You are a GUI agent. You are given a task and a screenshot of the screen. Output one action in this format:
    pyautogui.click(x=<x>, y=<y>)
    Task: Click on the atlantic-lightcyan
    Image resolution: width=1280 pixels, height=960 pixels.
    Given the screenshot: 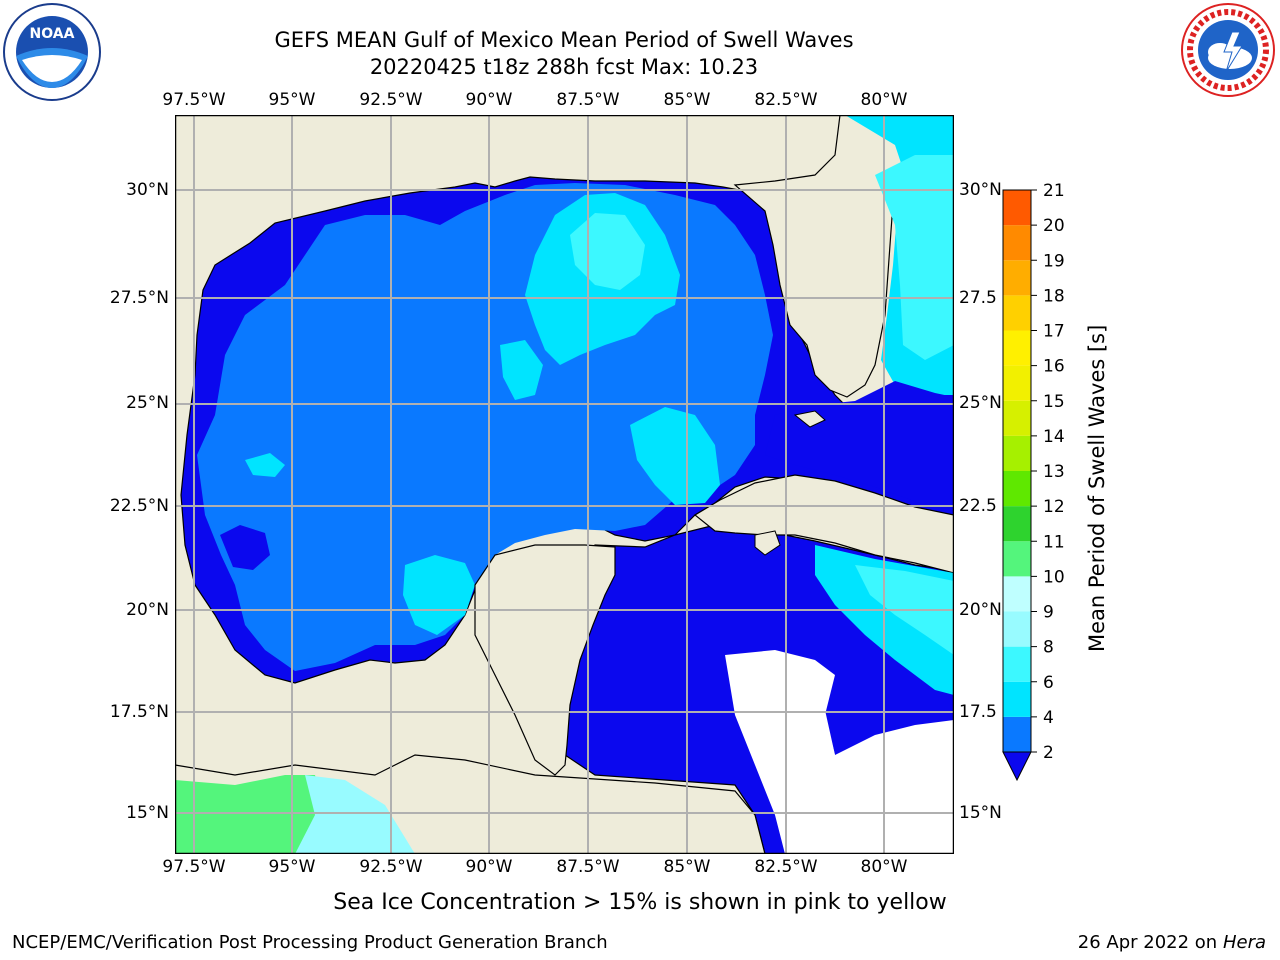 What is the action you would take?
    pyautogui.click(x=914, y=257)
    